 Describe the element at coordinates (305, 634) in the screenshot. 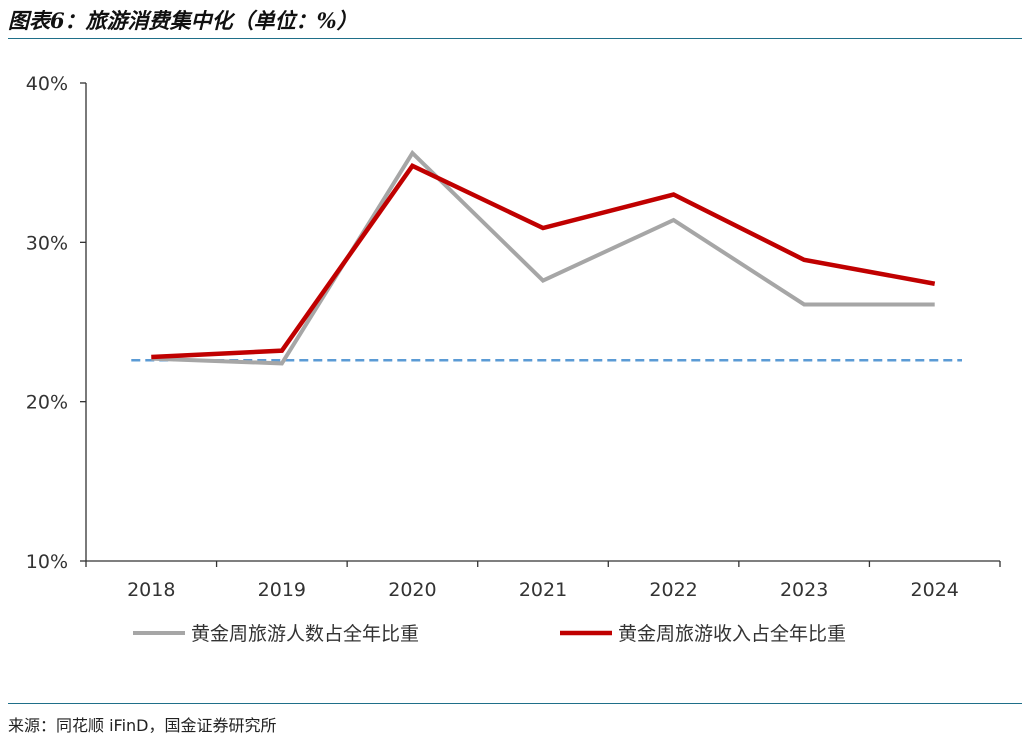

I see `legend-label-1: 黄金周旅游人数占全年比重` at that location.